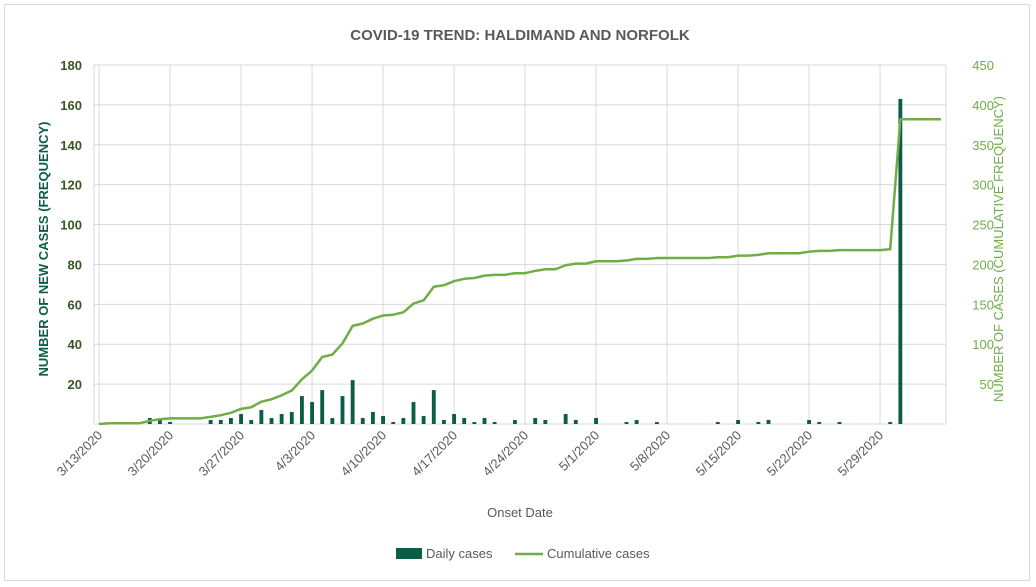 Image resolution: width=1036 pixels, height=587 pixels. Describe the element at coordinates (983, 185) in the screenshot. I see `right-tick-label: 300` at that location.